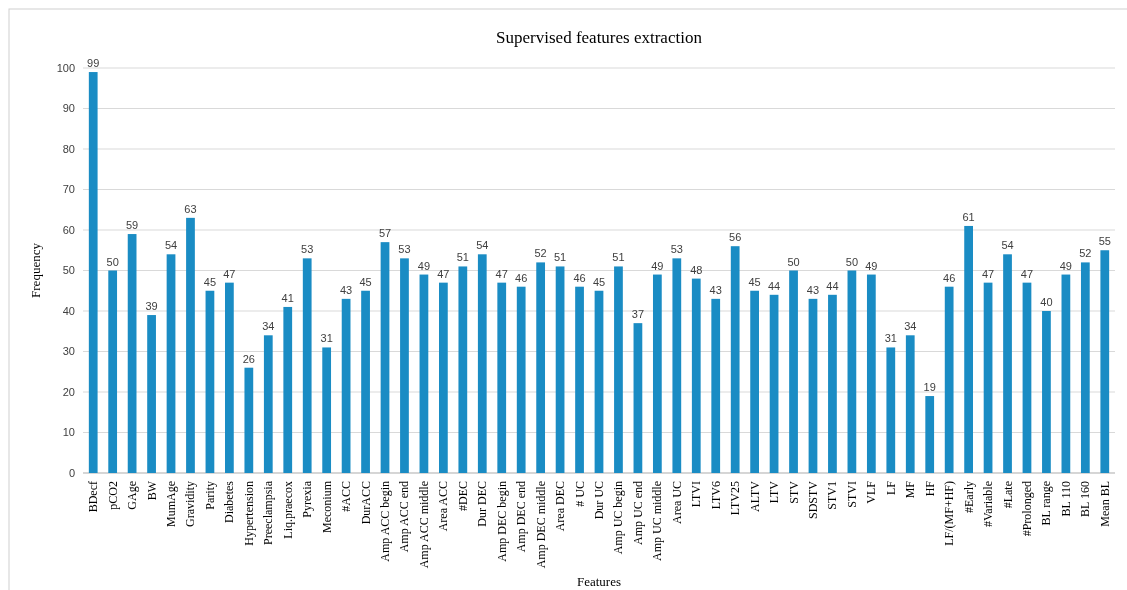 The width and height of the screenshot is (1127, 590). Describe the element at coordinates (171, 504) in the screenshot. I see `x-tick-label: MumAge` at that location.